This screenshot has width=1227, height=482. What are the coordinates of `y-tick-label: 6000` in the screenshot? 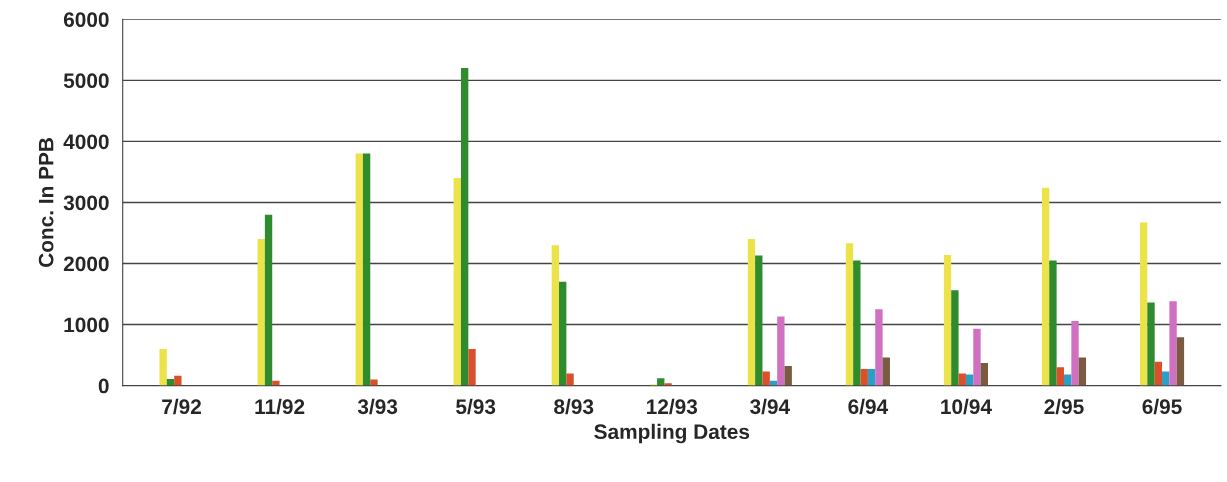 It's located at (86, 20).